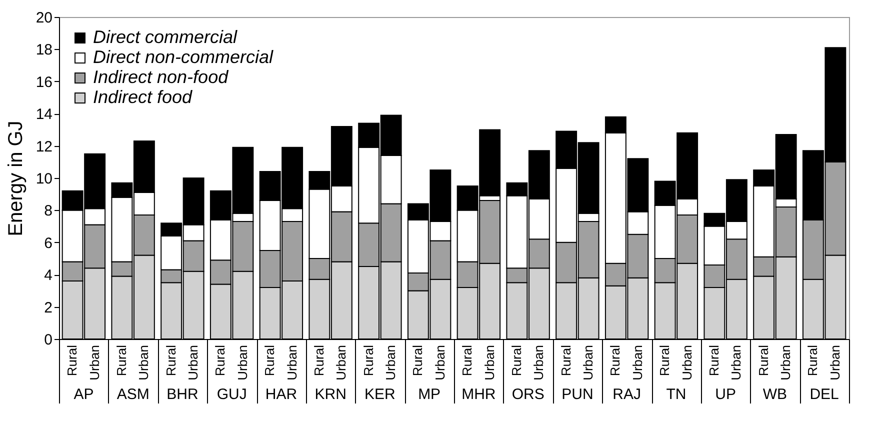  I want to click on text: WB, so click(775, 394).